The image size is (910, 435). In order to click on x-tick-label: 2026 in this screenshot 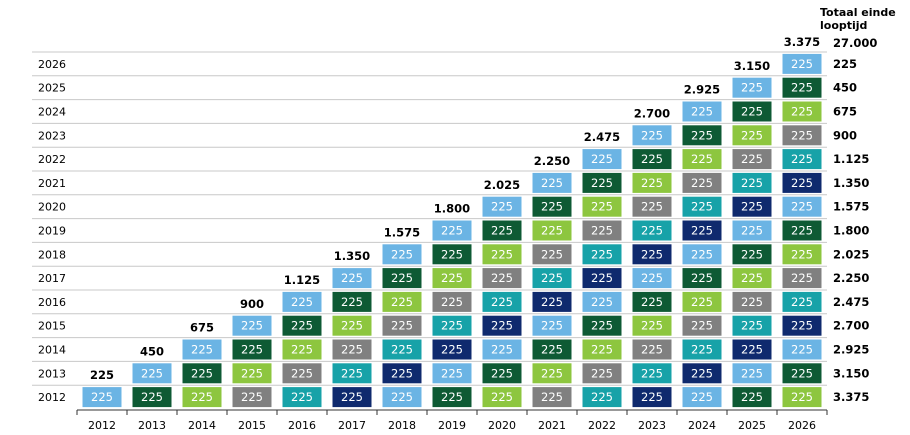, I will do `click(802, 425)`.